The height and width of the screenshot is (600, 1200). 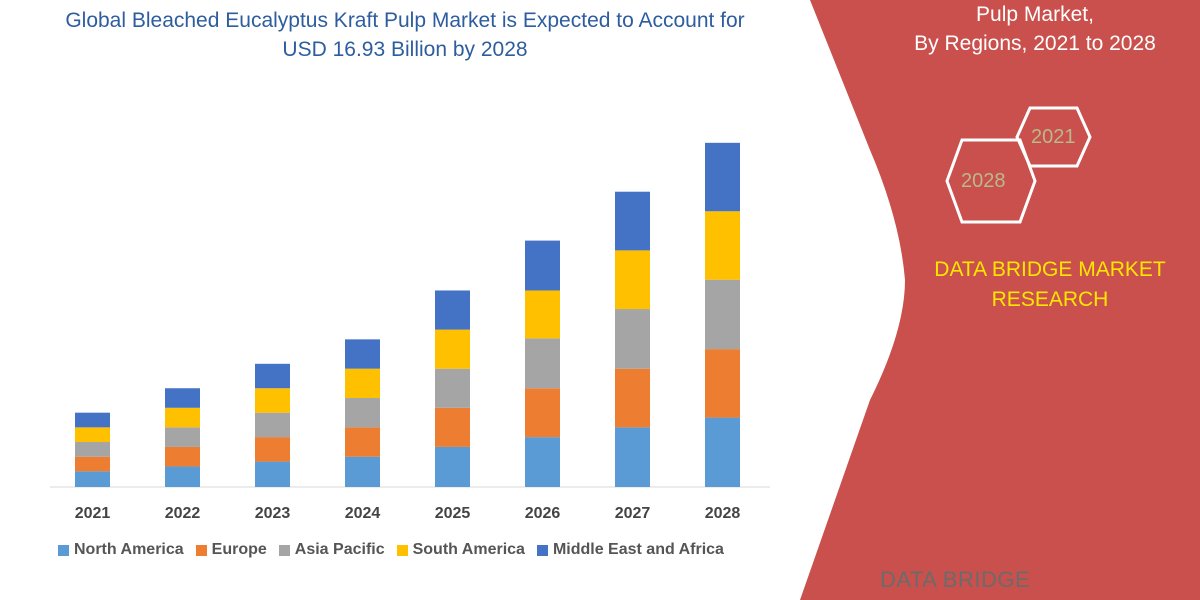 What do you see at coordinates (632, 280) in the screenshot?
I see `bar-2027-south-america` at bounding box center [632, 280].